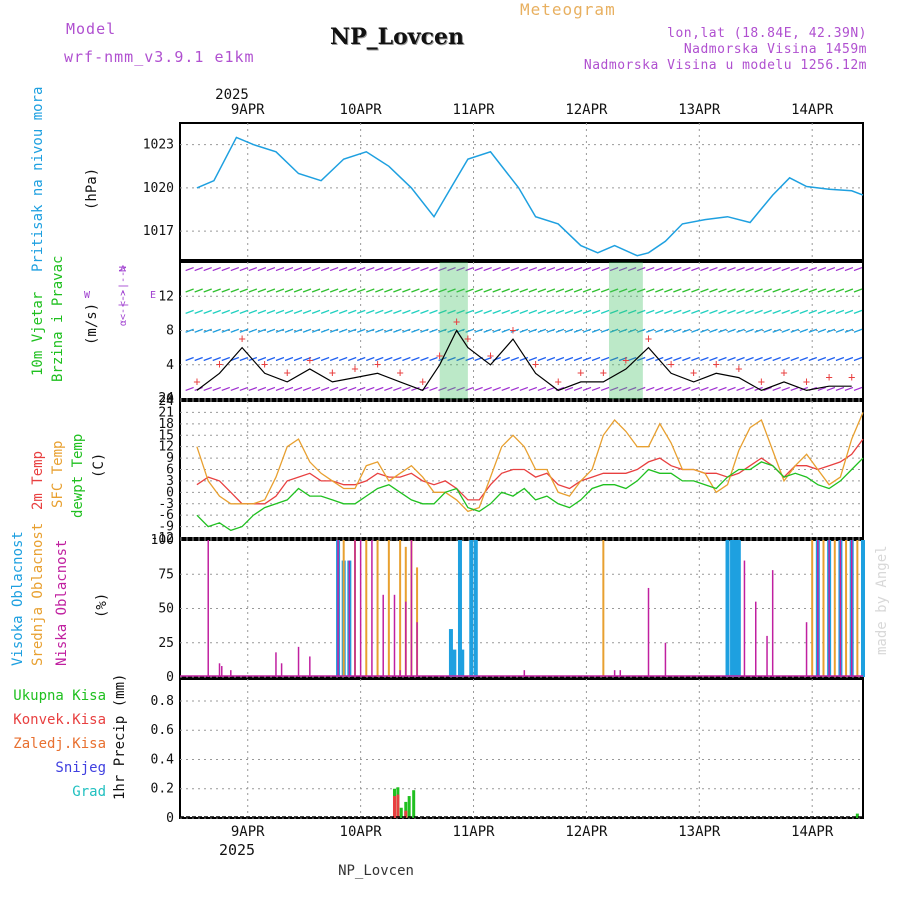 The height and width of the screenshot is (900, 900). What do you see at coordinates (521, 748) in the screenshot?
I see `precip-panel` at bounding box center [521, 748].